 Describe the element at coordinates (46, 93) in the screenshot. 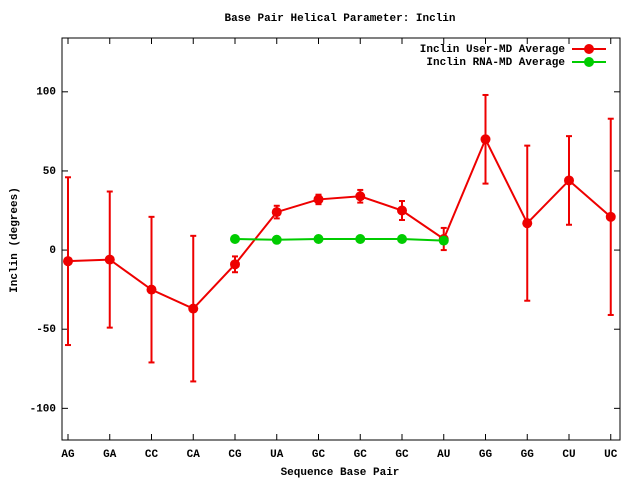

I see `y-tick-label: 100` at that location.